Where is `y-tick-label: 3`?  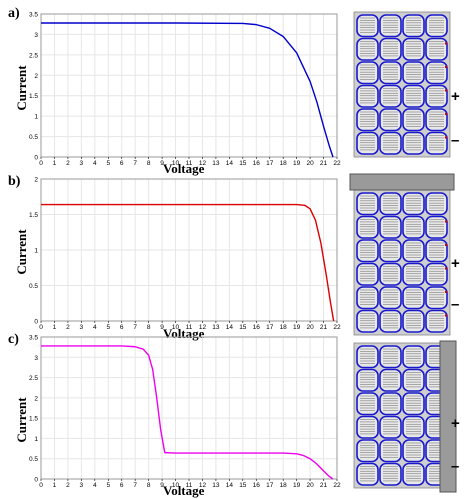 y-tick-label: 3 is located at coordinates (36, 358).